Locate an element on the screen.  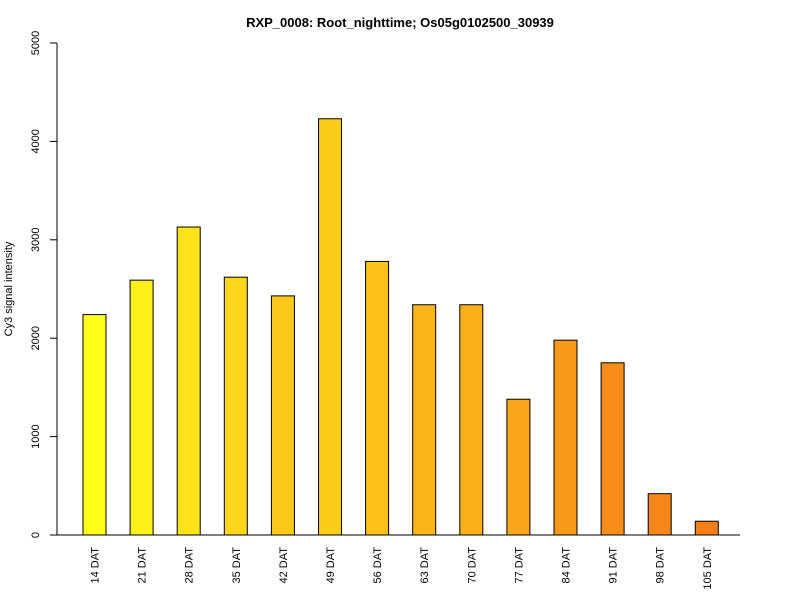
x-tick-label: 49 DAT is located at coordinates (331, 565).